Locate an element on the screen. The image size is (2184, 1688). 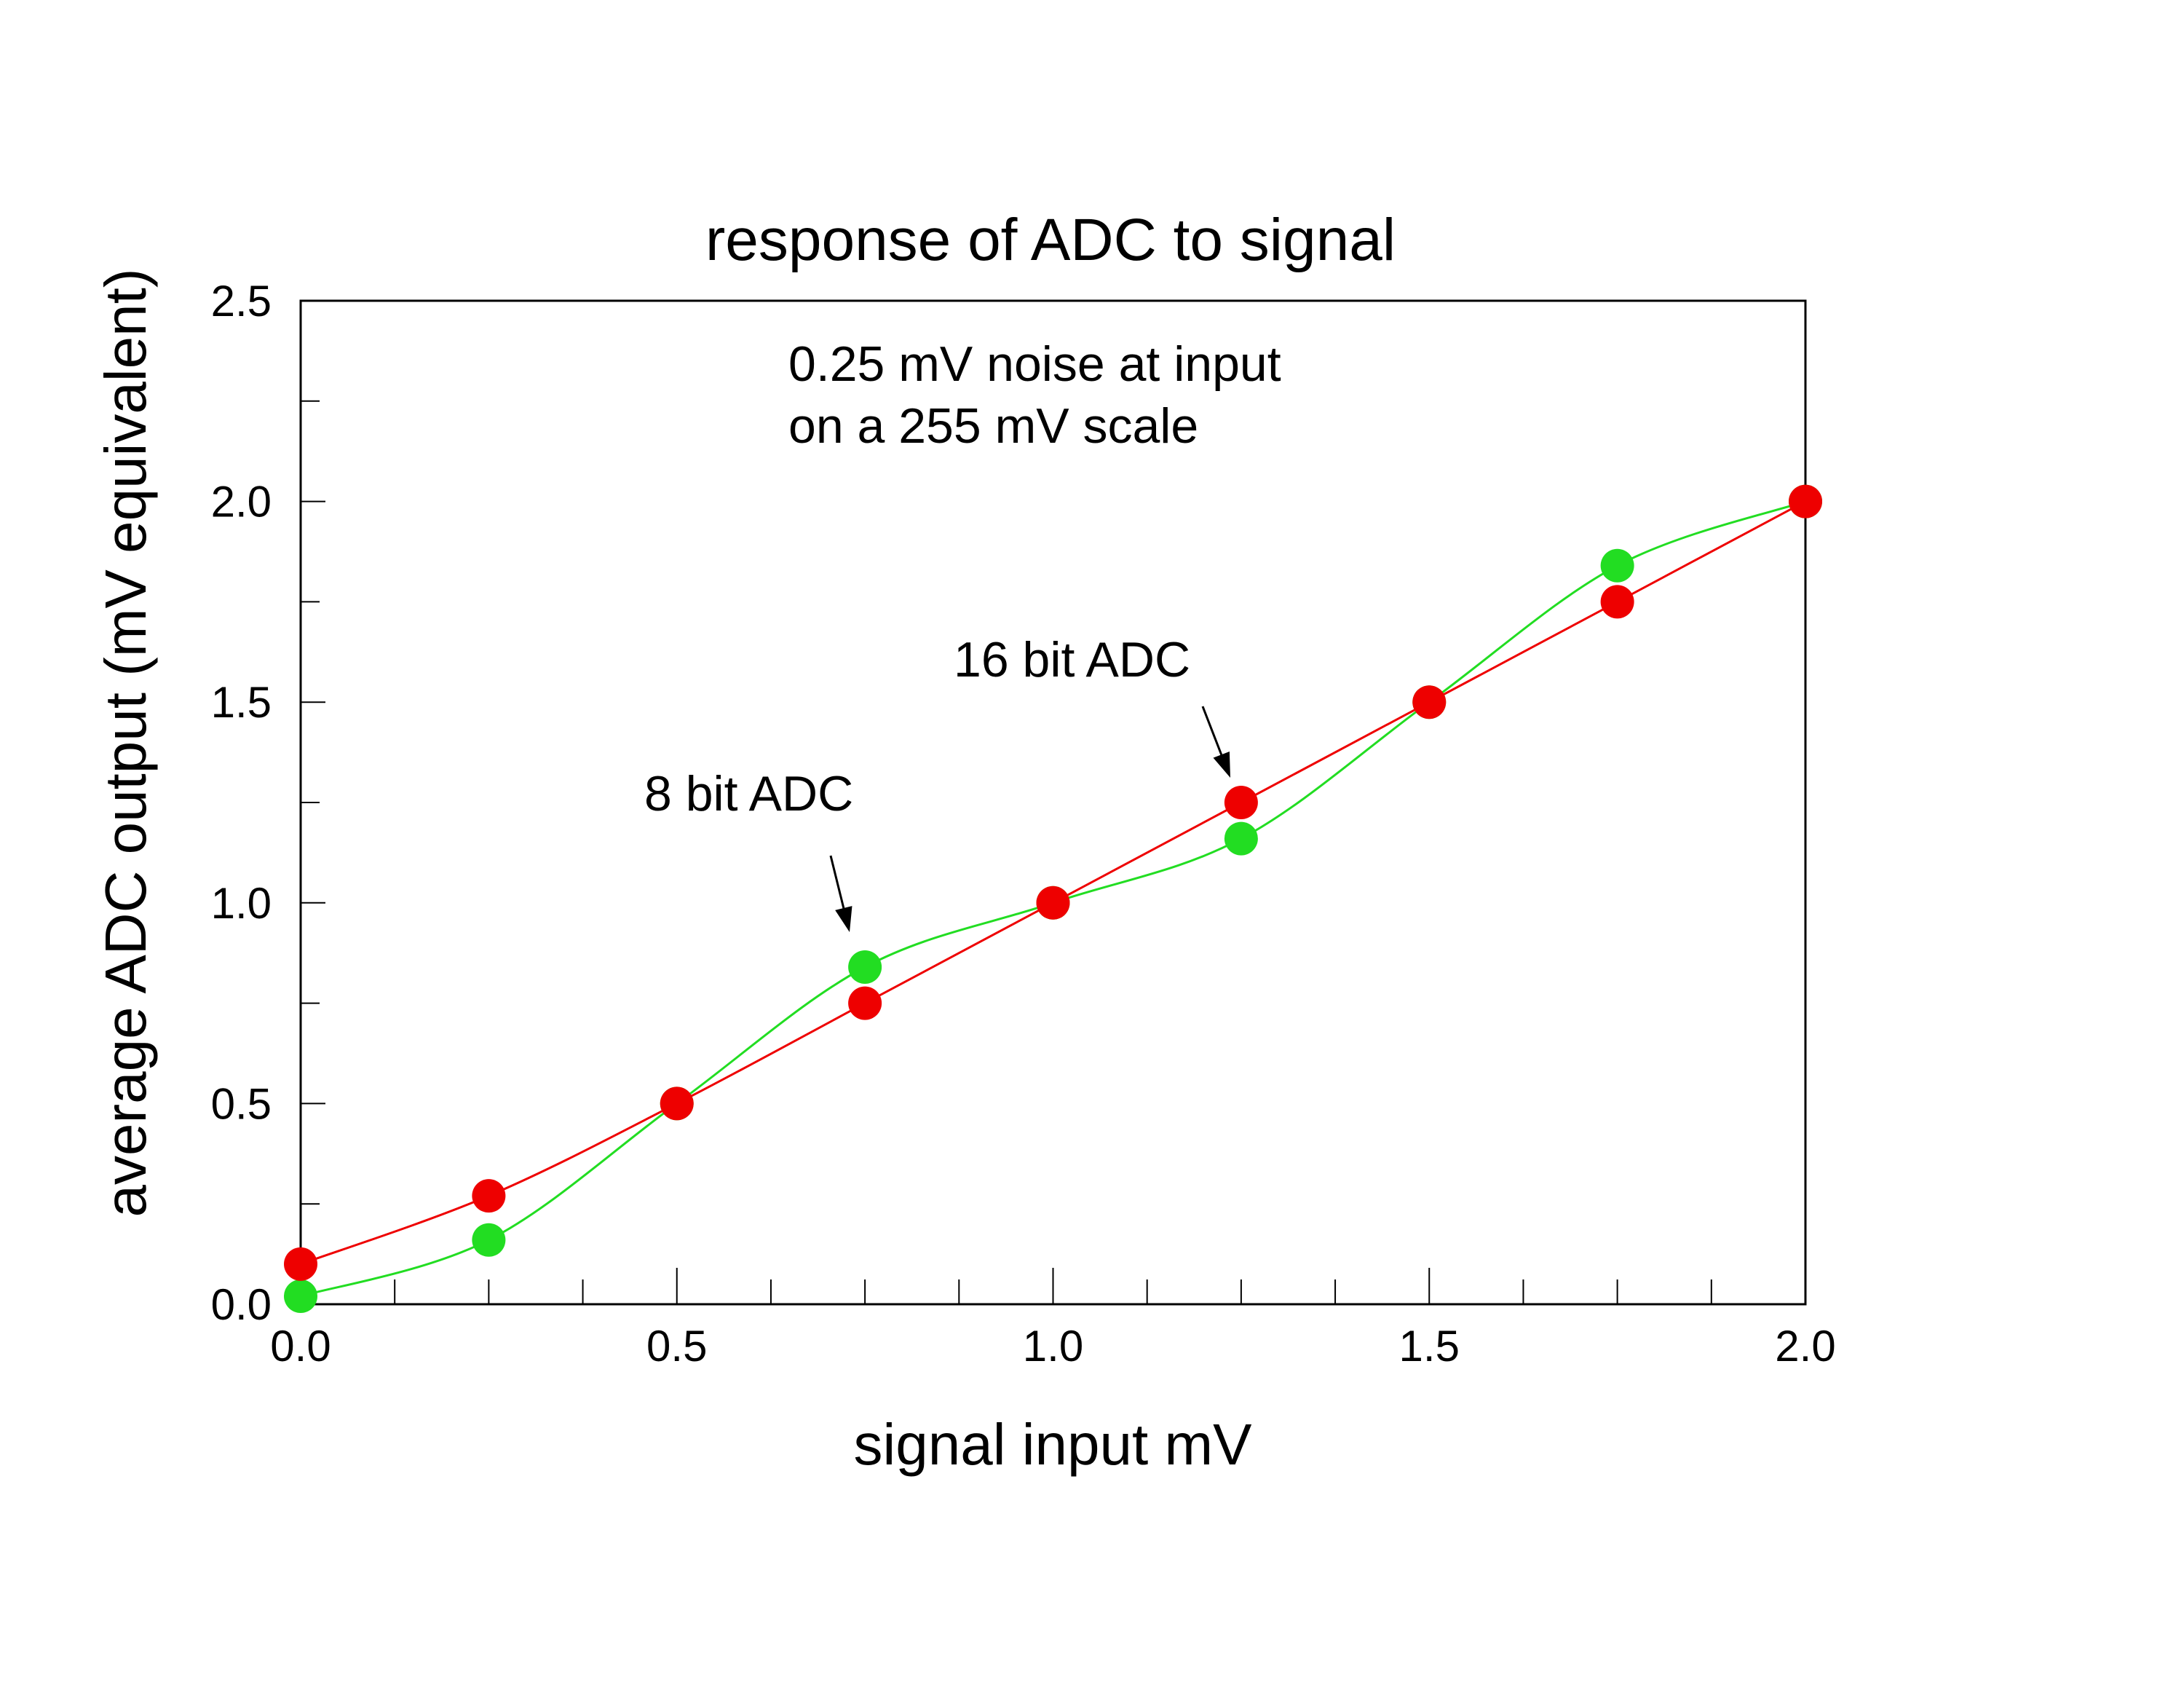
annotation-layer: 8 bit ADC 16 bit ADC is located at coordinates (937, 782).